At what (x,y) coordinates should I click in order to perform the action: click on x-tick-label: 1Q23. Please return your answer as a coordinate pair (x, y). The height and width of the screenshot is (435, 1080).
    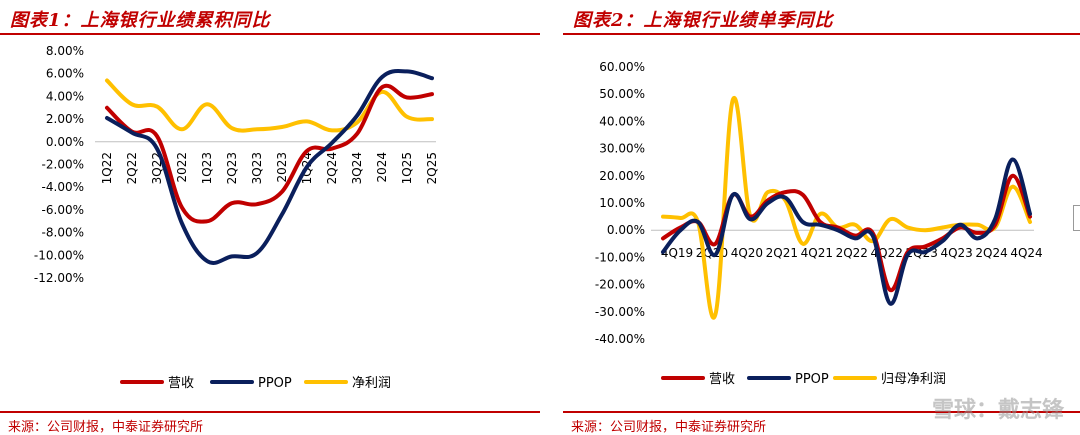
    Looking at the image, I should click on (207, 168).